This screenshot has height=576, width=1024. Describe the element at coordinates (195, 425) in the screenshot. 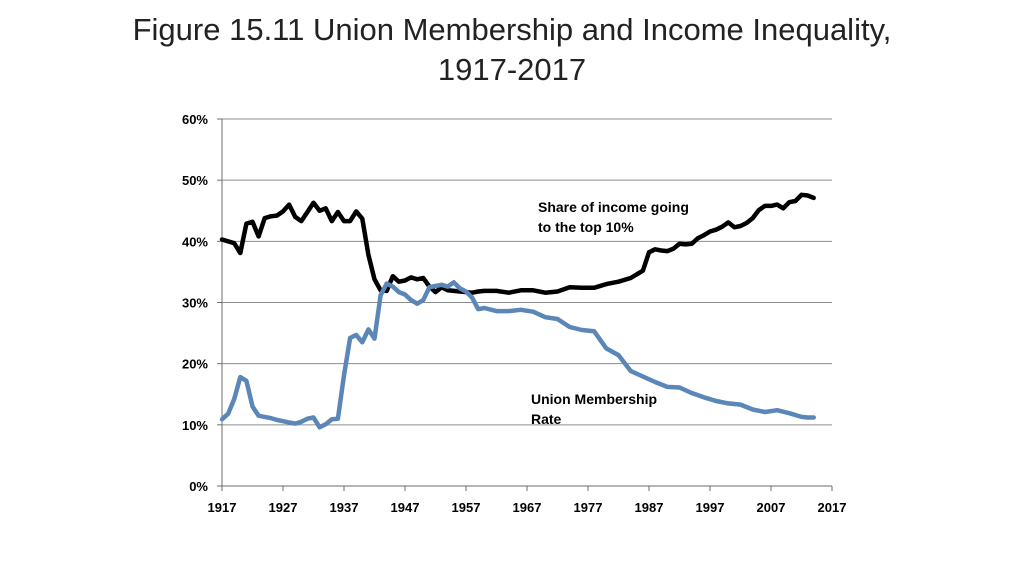

I see `y-tick-label-1: 10%` at that location.